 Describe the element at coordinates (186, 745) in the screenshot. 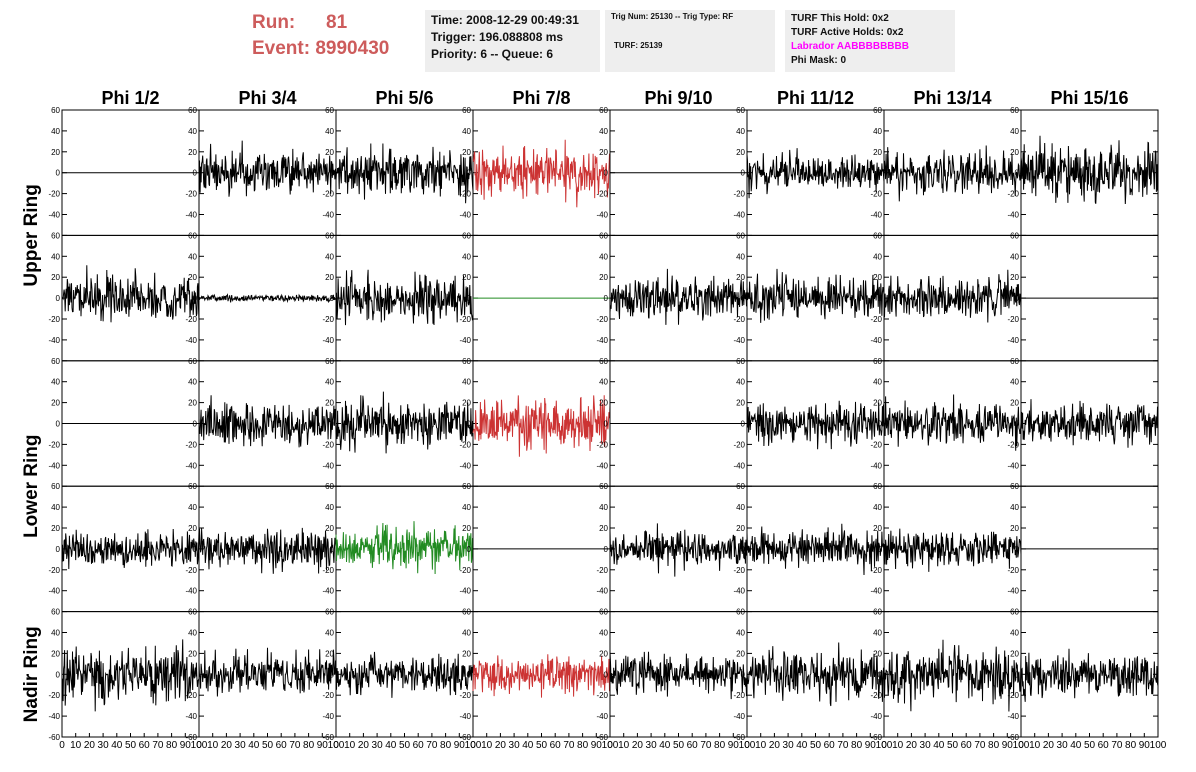

I see `x-tick-label: 90` at that location.